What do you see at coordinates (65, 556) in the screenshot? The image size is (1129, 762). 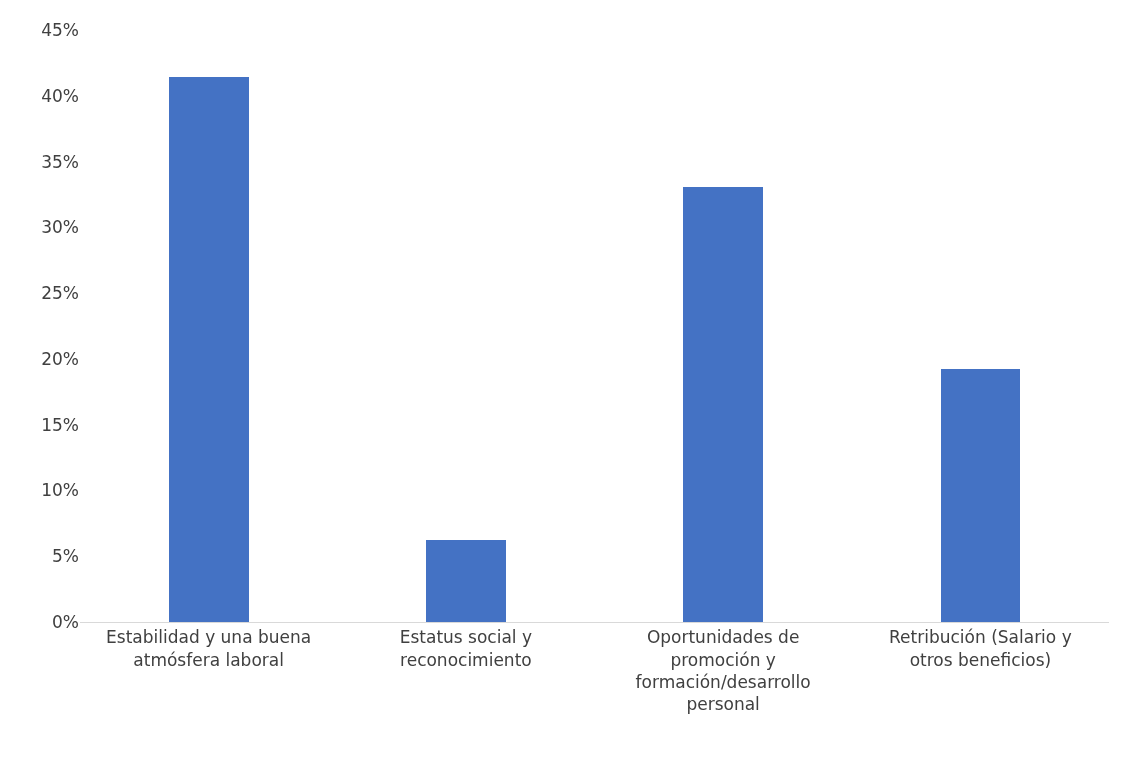 I see `y-tick-label: 5%` at bounding box center [65, 556].